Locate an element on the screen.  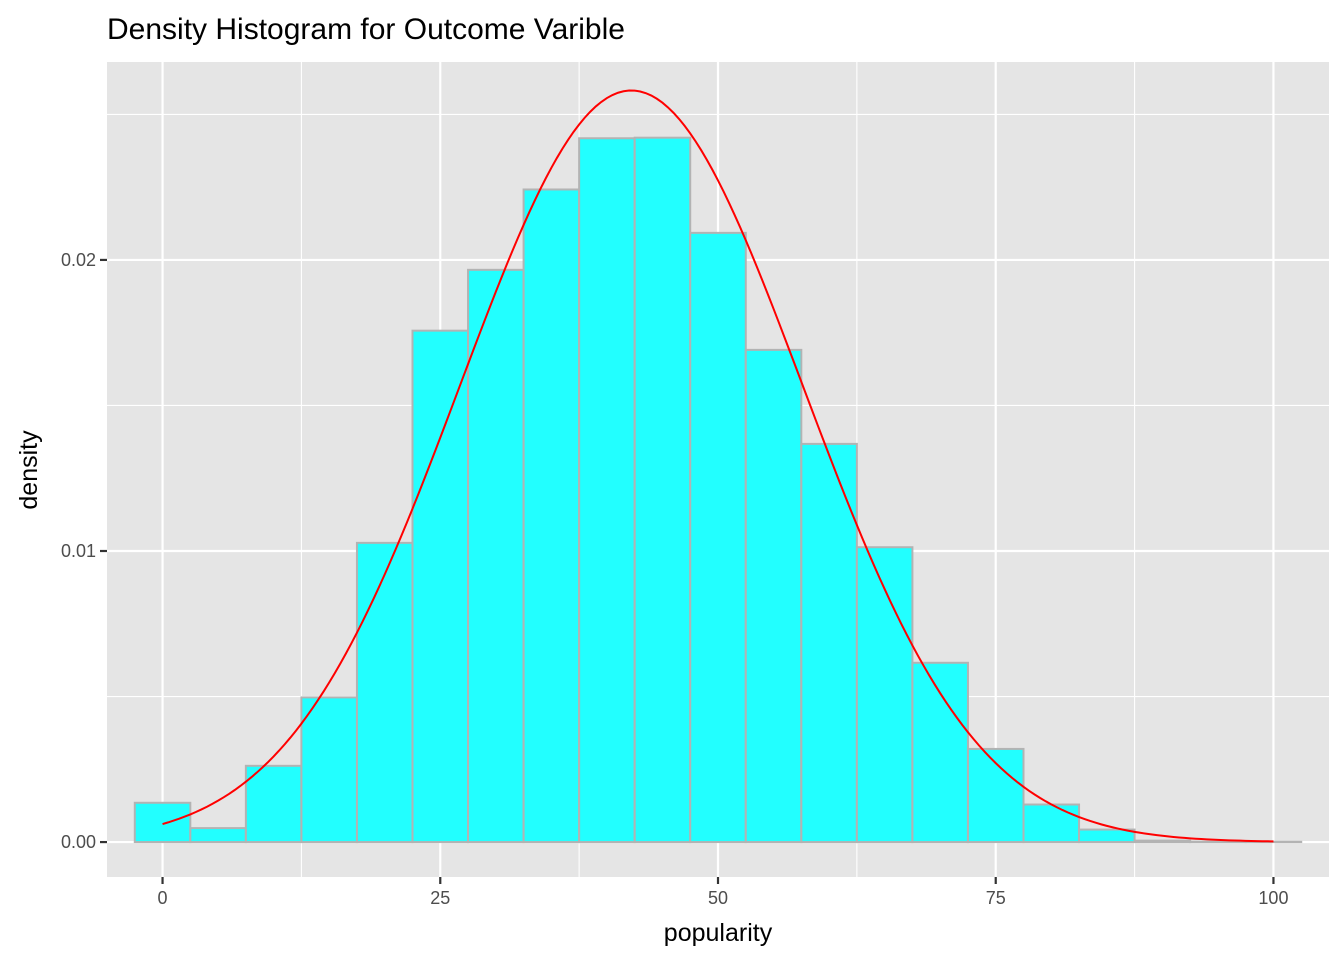
x-tick-label: 0 is located at coordinates (163, 898).